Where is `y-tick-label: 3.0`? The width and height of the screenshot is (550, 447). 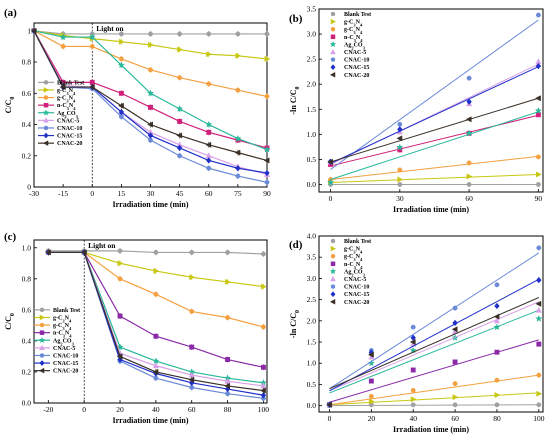
y-tick-label: 3.0 is located at coordinates (312, 34).